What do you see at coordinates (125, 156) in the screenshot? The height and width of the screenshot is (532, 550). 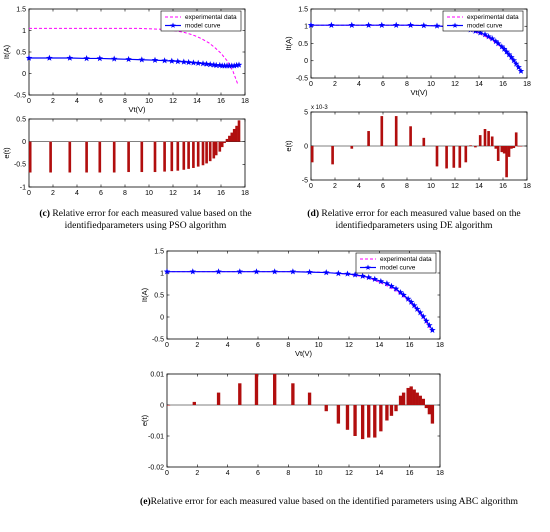 I see `chart-c_err: 0 2 4 6 8 10 12 14 16 18 -1 -0.5 0 0.5 e(t)` at bounding box center [125, 156].